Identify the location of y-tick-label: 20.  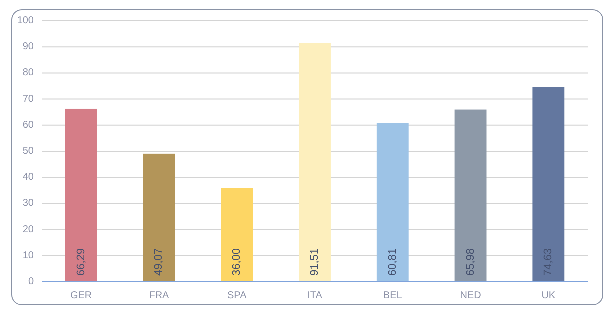
(28, 230).